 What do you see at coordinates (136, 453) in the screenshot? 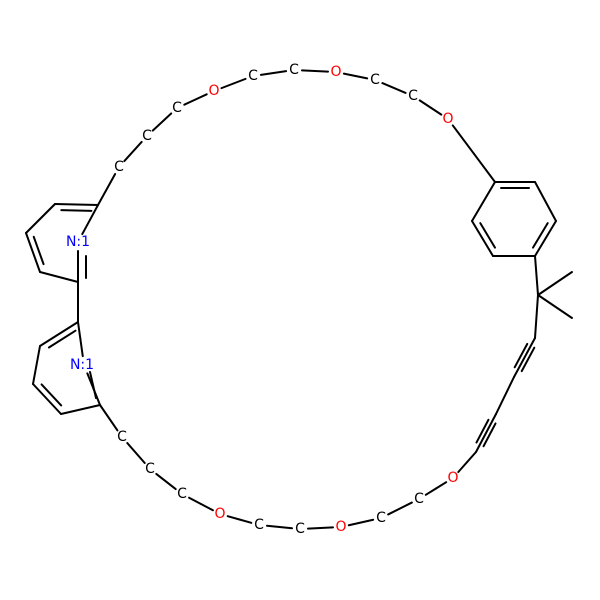
I see `bond-c9-c8` at bounding box center [136, 453].